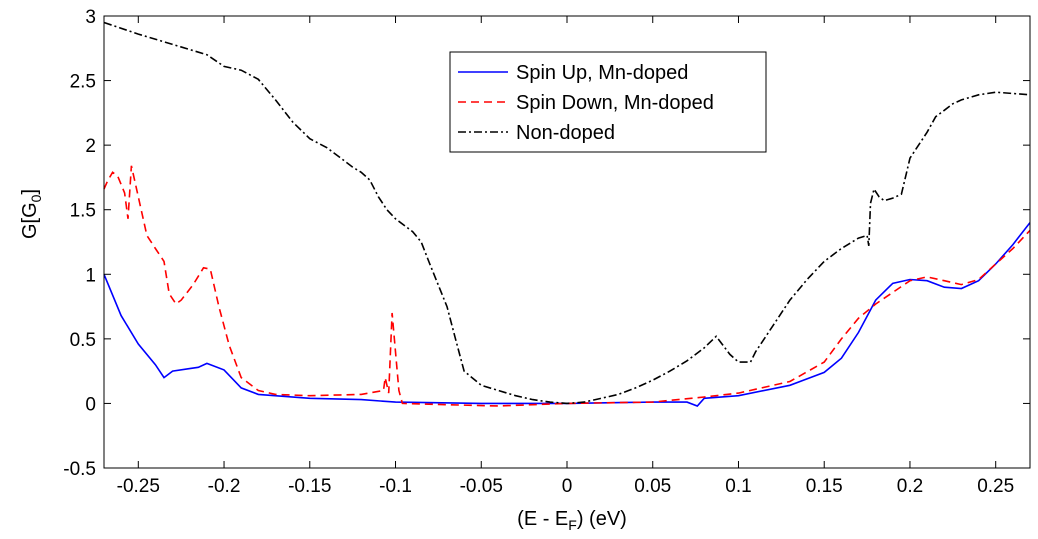 The image size is (1038, 539). What do you see at coordinates (615, 103) in the screenshot?
I see `legend-label-1: Spin Down, Mn-doped` at bounding box center [615, 103].